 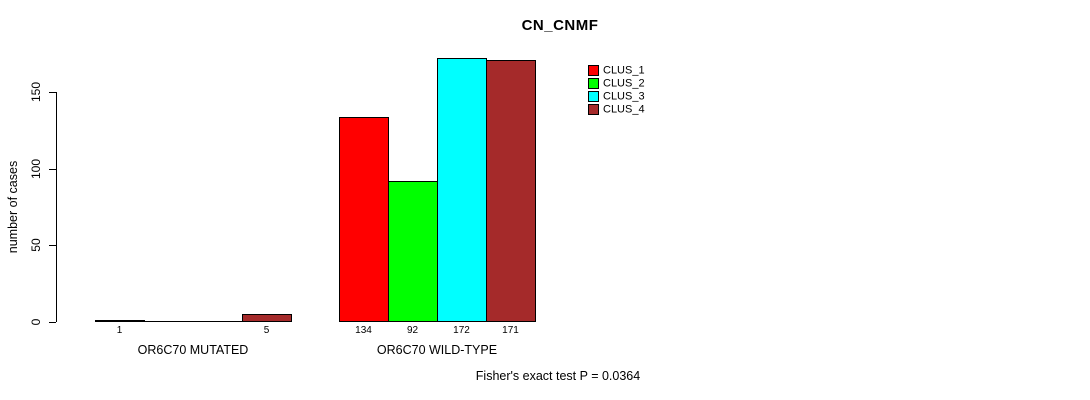 What do you see at coordinates (462, 190) in the screenshot?
I see `bar-clus_3-group2` at bounding box center [462, 190].